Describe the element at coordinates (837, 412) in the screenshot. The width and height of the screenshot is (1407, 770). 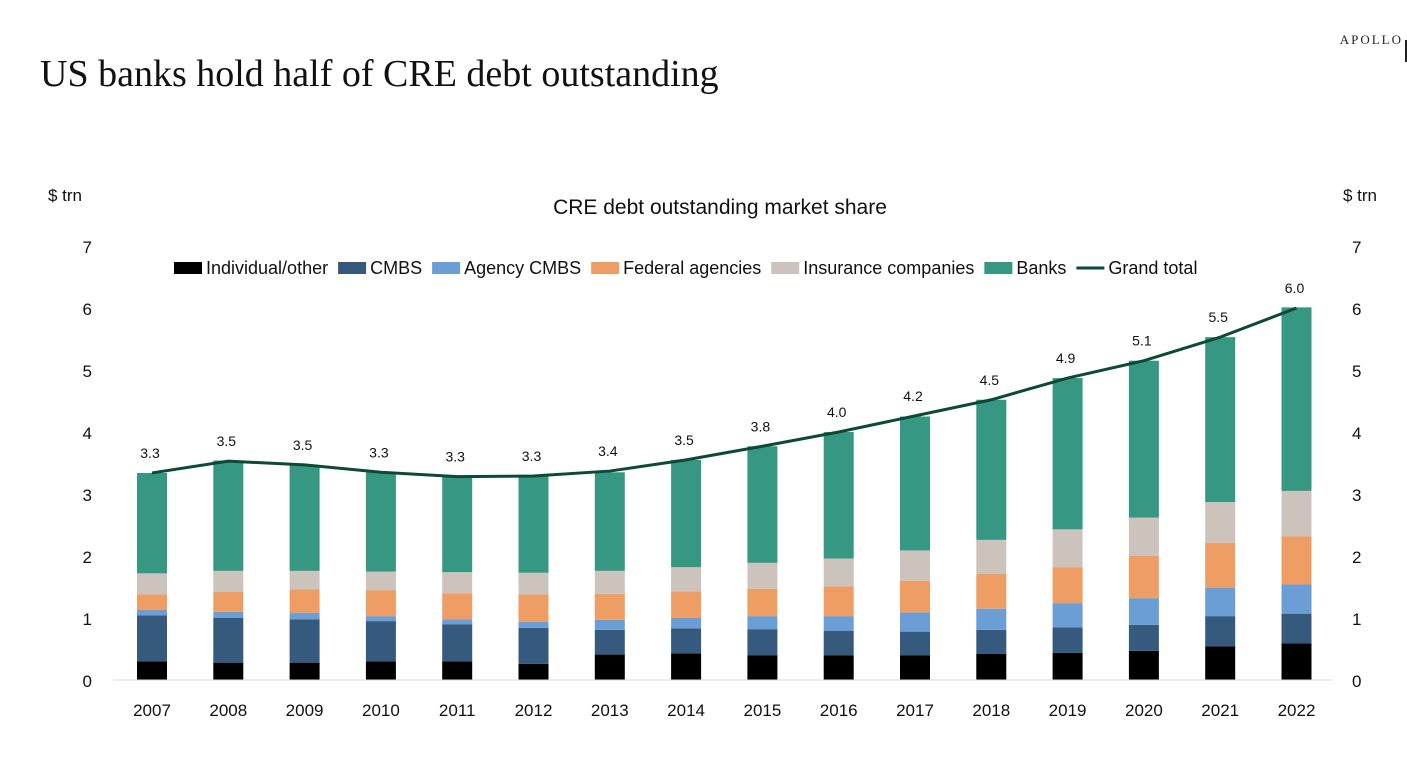
I see `data-label: 4.0` at that location.